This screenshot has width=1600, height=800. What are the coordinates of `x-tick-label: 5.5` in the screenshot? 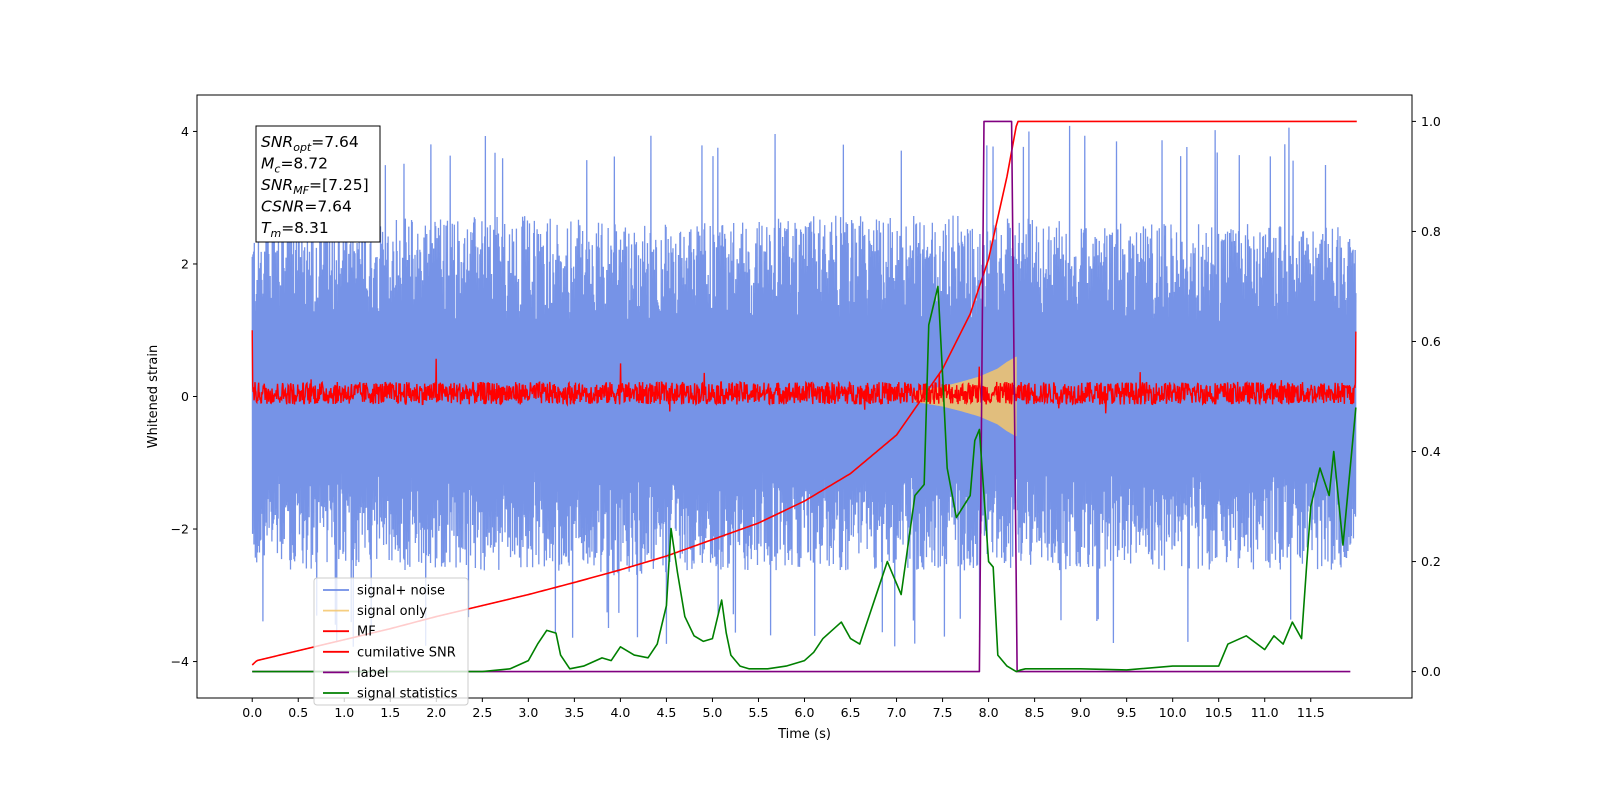 It's located at (759, 712).